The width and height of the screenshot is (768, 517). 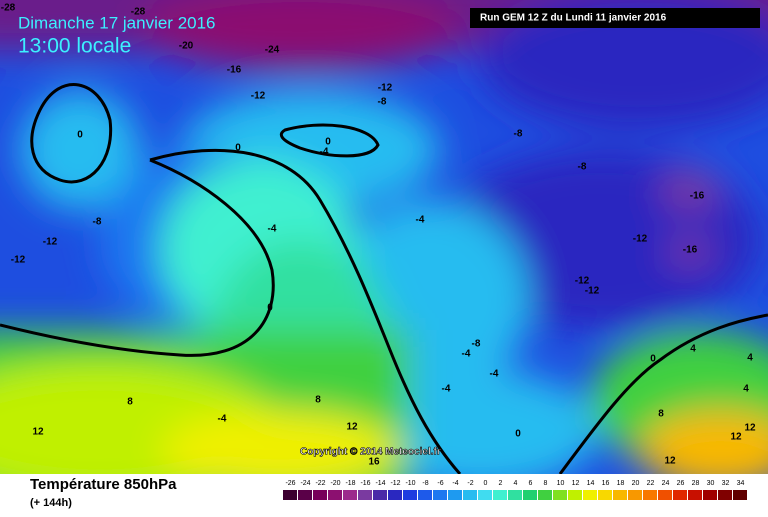 I want to click on scale-label: -18, so click(x=350, y=483).